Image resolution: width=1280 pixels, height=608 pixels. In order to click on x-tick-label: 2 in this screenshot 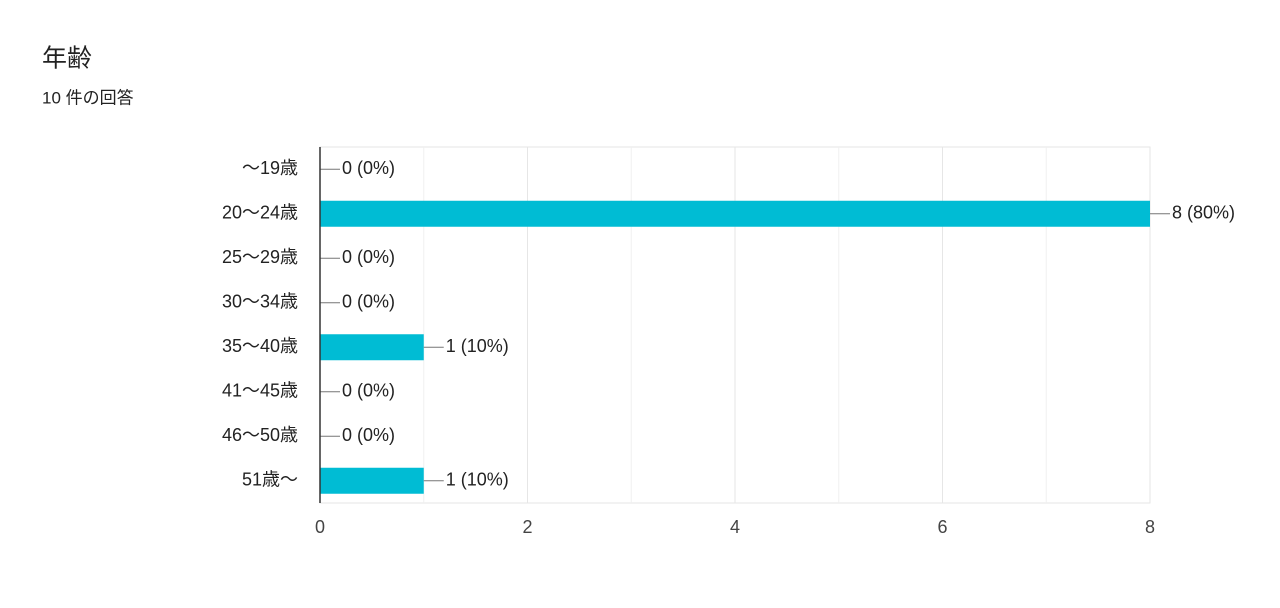, I will do `click(527, 527)`.